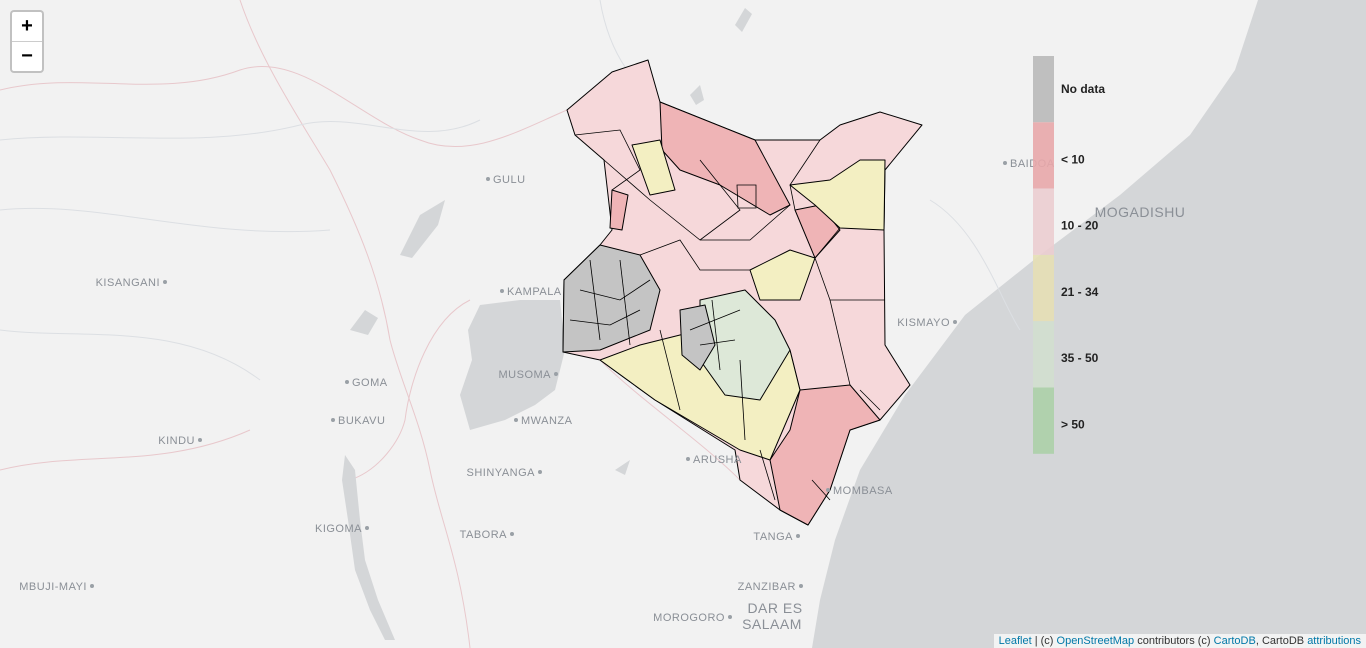 Image resolution: width=1366 pixels, height=648 pixels. Describe the element at coordinates (370, 383) in the screenshot. I see `place-label: GOMA` at that location.